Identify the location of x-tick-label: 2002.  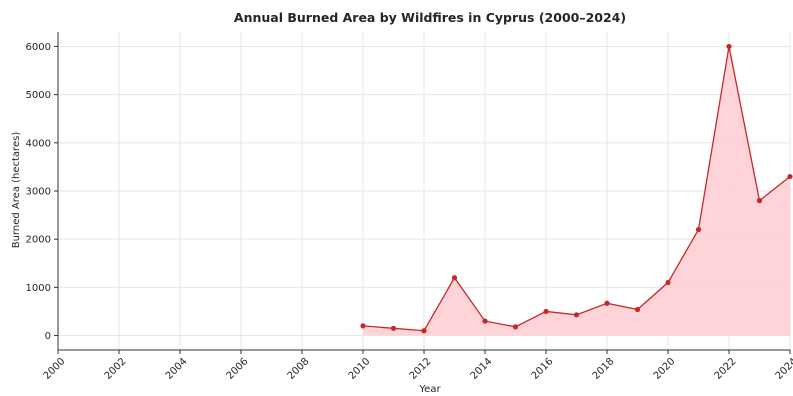
(116, 369).